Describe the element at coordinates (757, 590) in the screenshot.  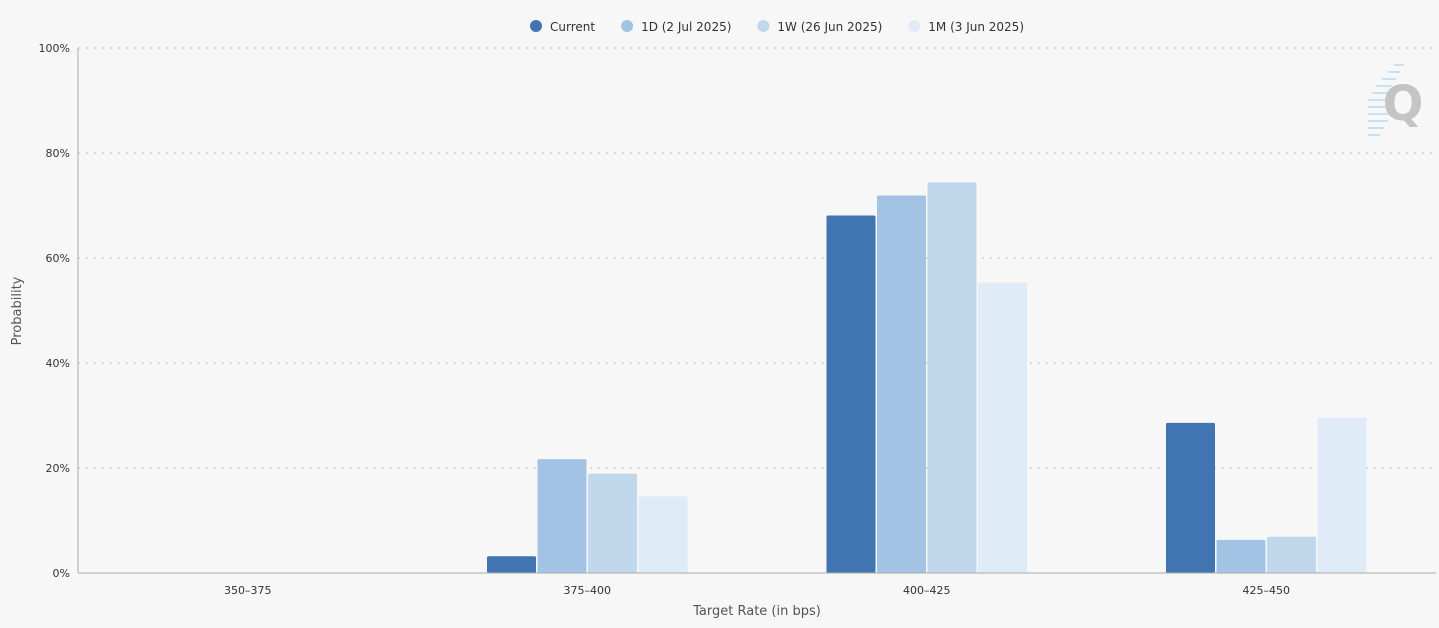
I see `x-tick-labels: 350–375 375–400 400–425 425–450` at that location.